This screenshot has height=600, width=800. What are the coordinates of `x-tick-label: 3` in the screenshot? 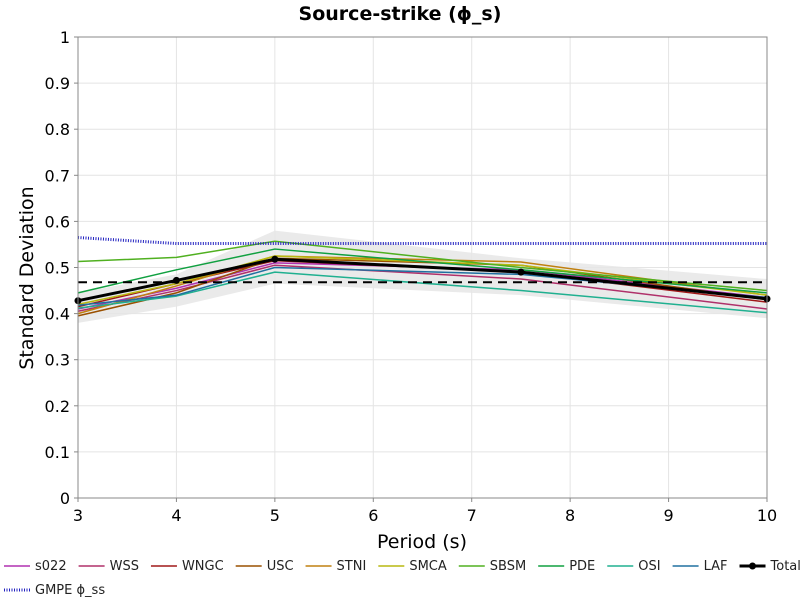 It's located at (78, 515).